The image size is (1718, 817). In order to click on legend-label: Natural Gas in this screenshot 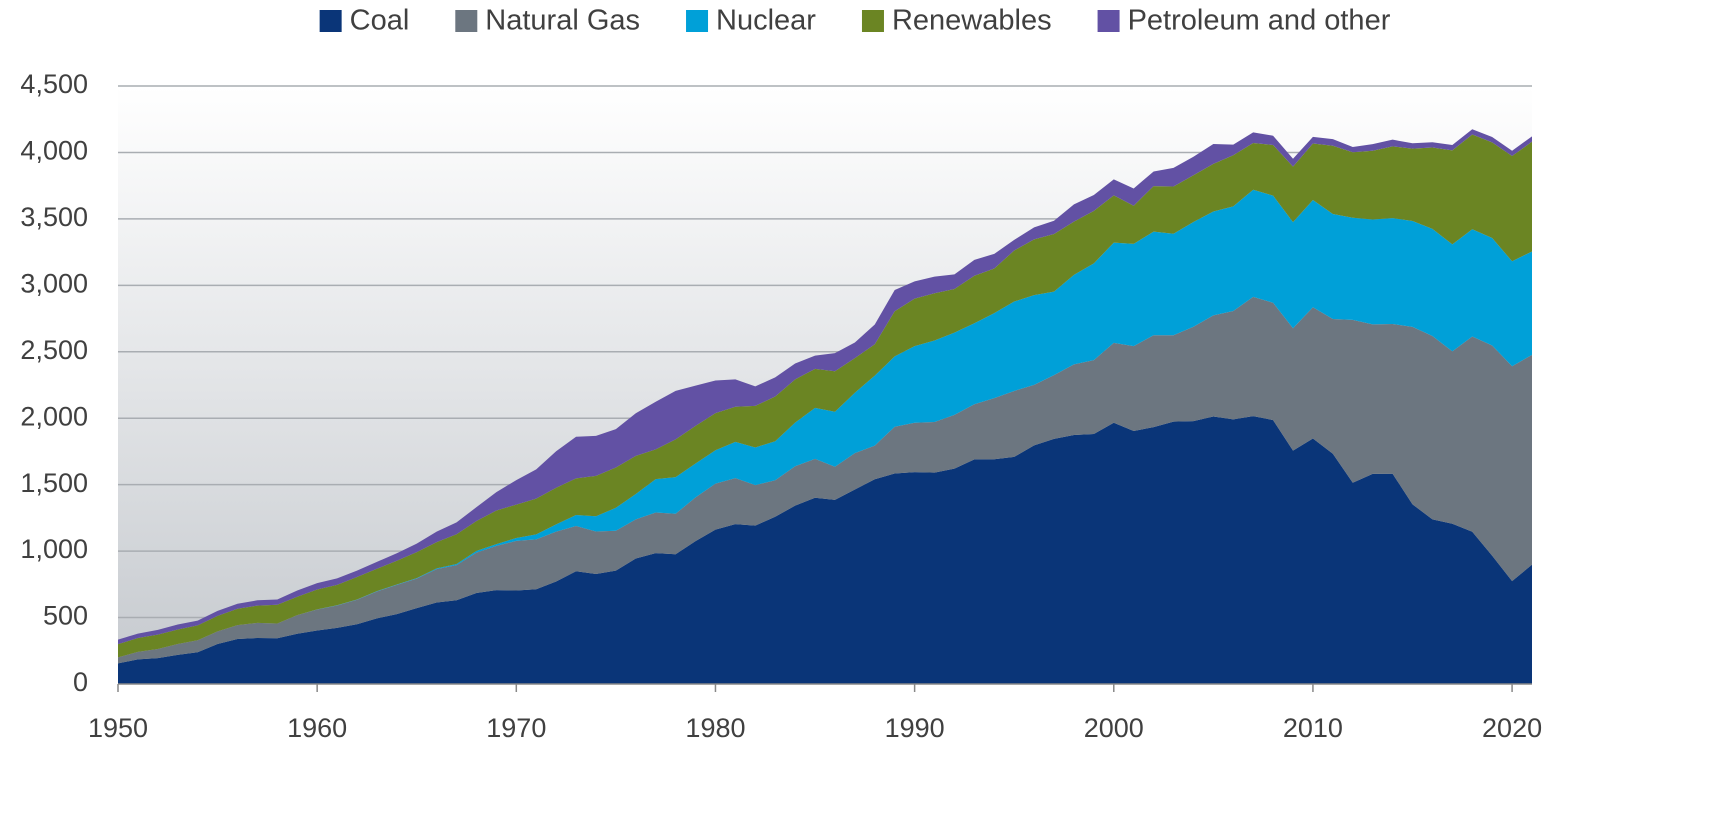, I will do `click(562, 21)`.